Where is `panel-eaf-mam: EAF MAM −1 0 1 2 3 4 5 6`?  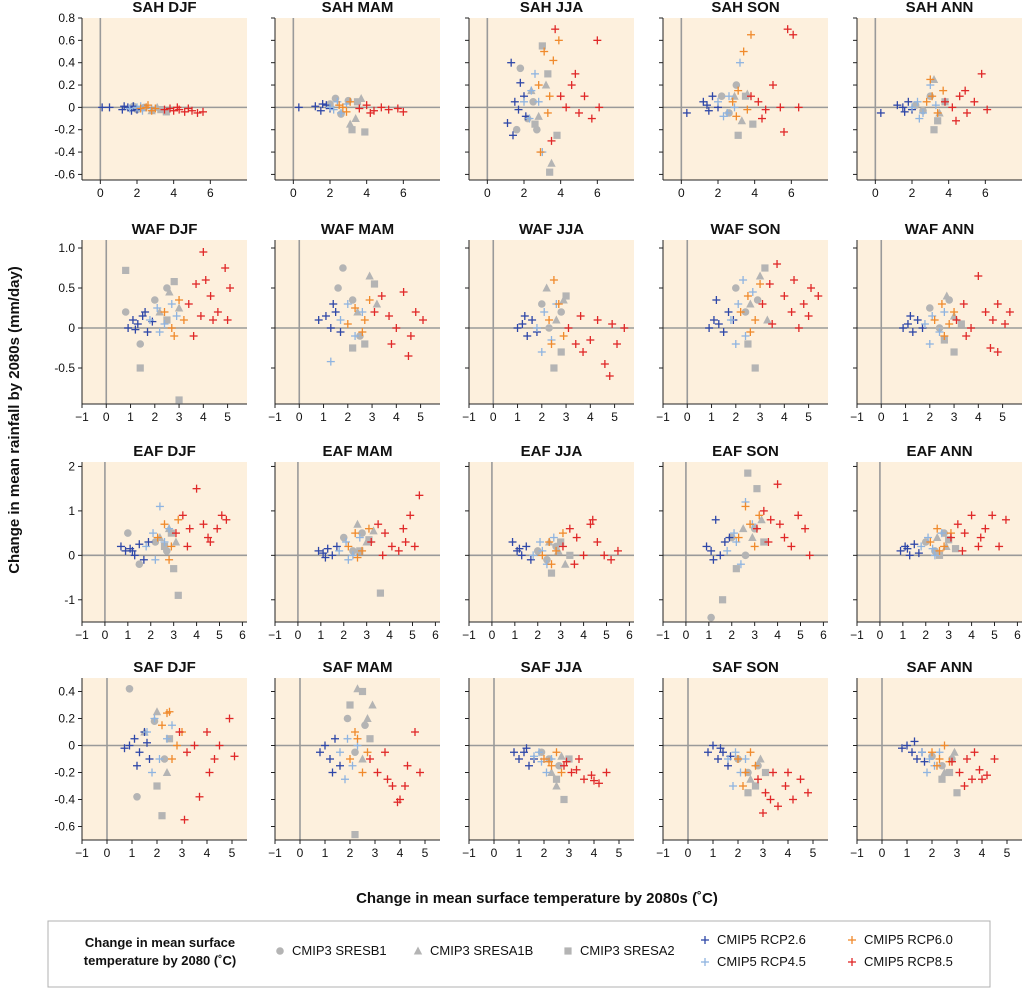 panel-eaf-mam: EAF MAM −1 0 1 2 3 4 5 6 is located at coordinates (354, 542).